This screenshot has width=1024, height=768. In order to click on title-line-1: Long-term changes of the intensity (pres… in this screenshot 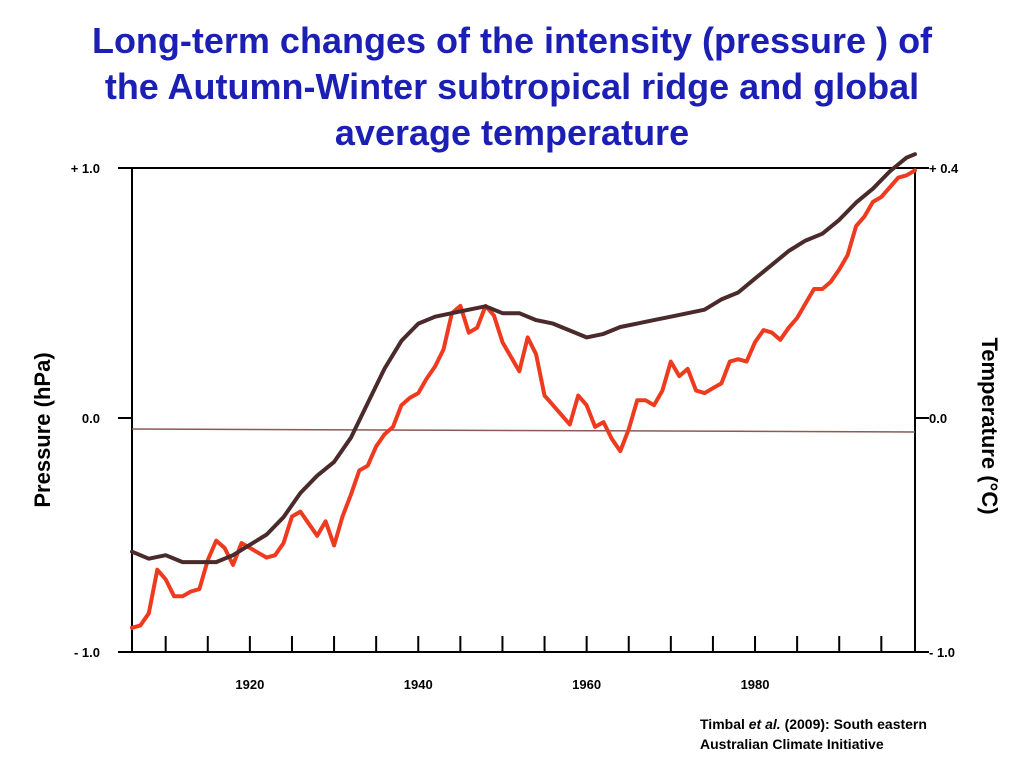, I will do `click(512, 40)`.